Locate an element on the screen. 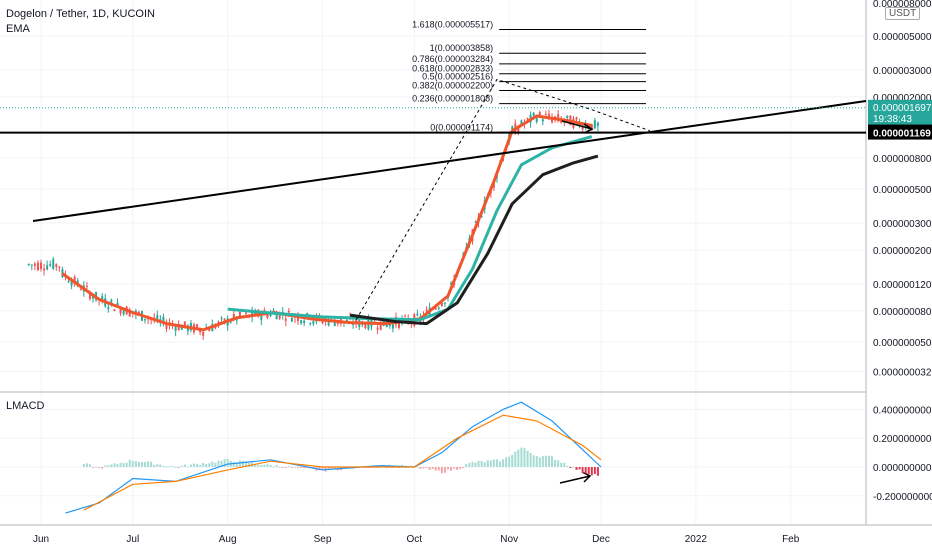 Image resolution: width=932 pixels, height=550 pixels. fib-level-label: 1.618(0.000005517) is located at coordinates (452, 24).